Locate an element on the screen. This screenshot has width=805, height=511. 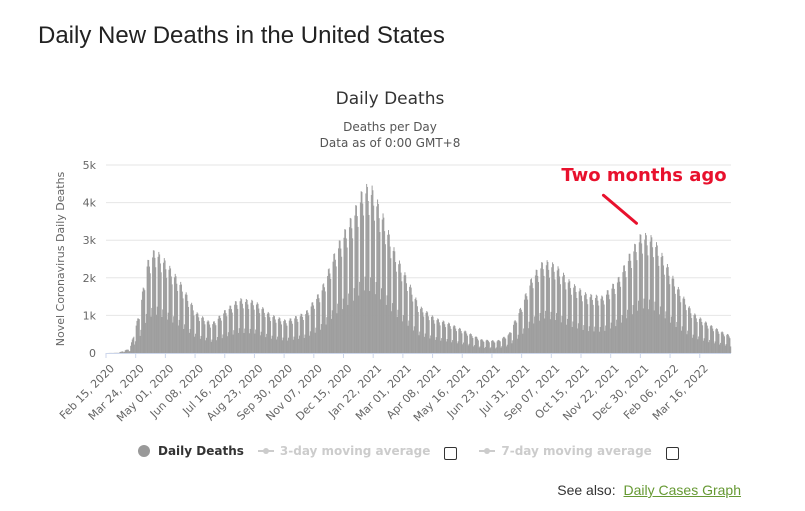
y-axis-title: Novel Coronavirus Daily Deaths is located at coordinates (60, 258).